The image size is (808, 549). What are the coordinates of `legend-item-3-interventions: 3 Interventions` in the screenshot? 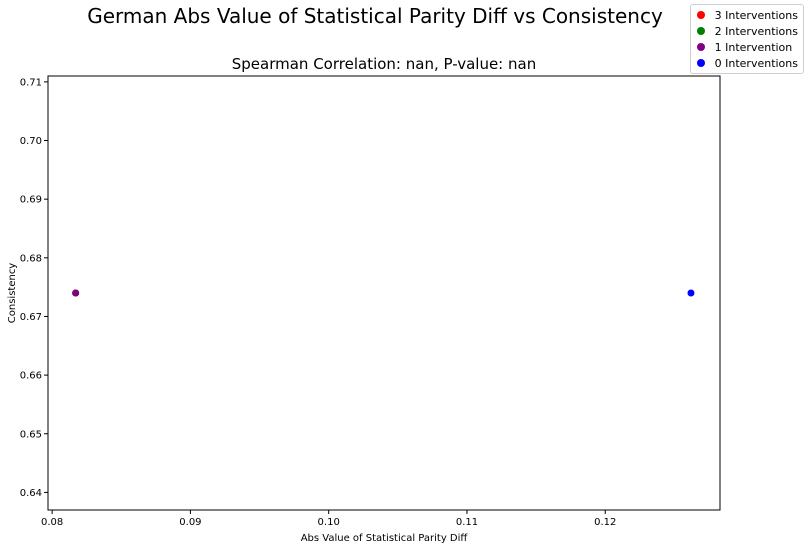 It's located at (747, 15).